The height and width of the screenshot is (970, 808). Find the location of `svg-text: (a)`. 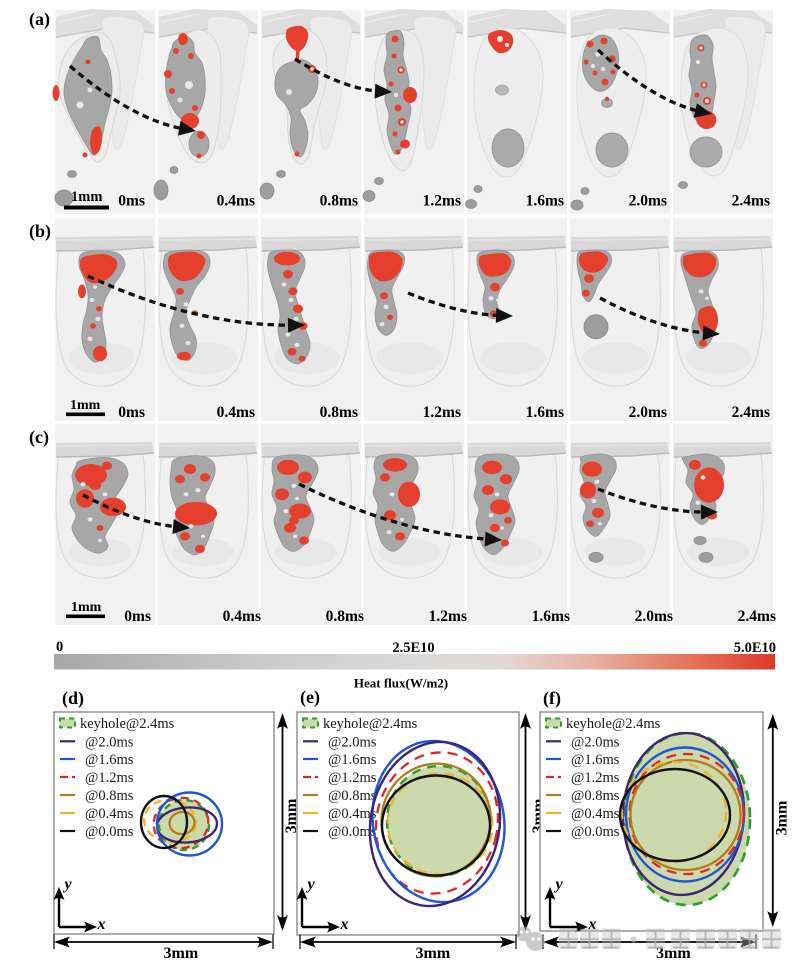

svg-text: (a) is located at coordinates (39, 19).